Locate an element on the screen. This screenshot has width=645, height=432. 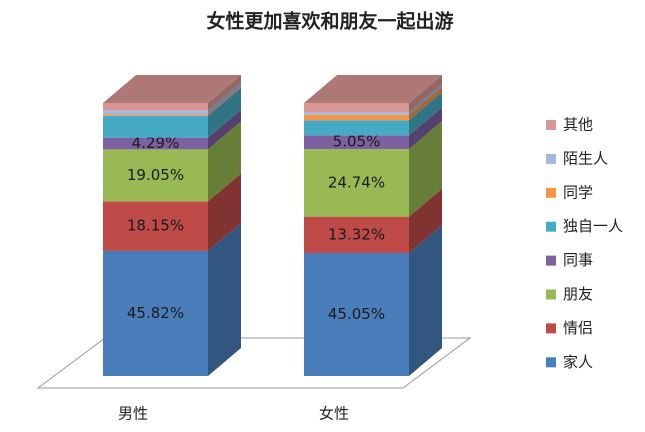
data-label: 18.15% is located at coordinates (155, 226).